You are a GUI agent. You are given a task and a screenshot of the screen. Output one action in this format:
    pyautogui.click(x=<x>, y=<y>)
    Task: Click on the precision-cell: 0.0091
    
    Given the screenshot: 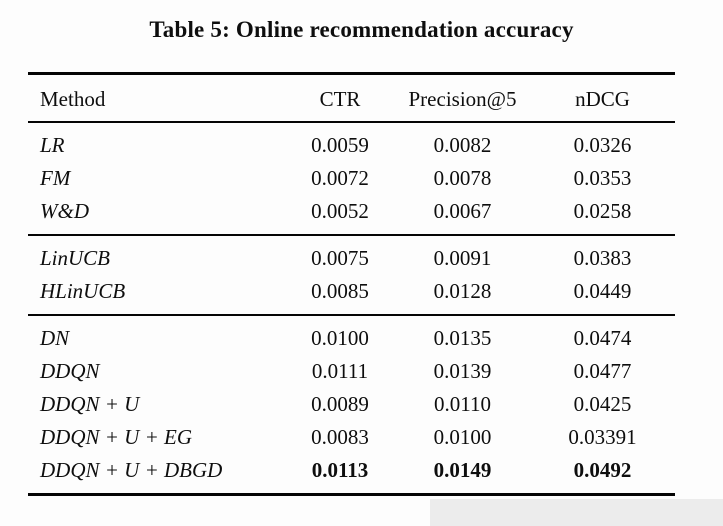 What is the action you would take?
    pyautogui.click(x=462, y=254)
    